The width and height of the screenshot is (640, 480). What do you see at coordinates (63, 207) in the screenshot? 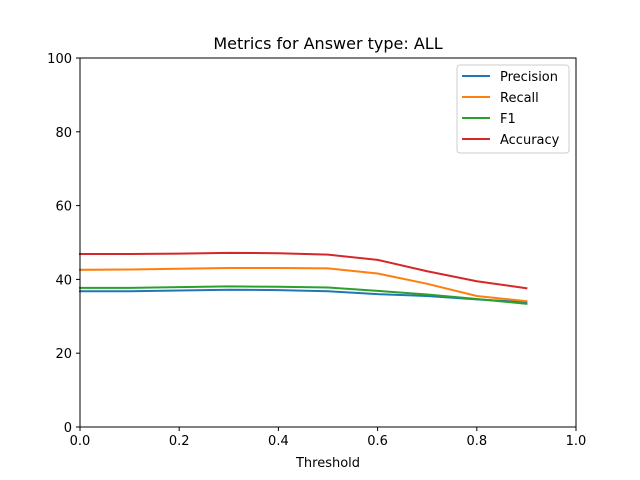
I see `y-tick-label: 60` at bounding box center [63, 207].